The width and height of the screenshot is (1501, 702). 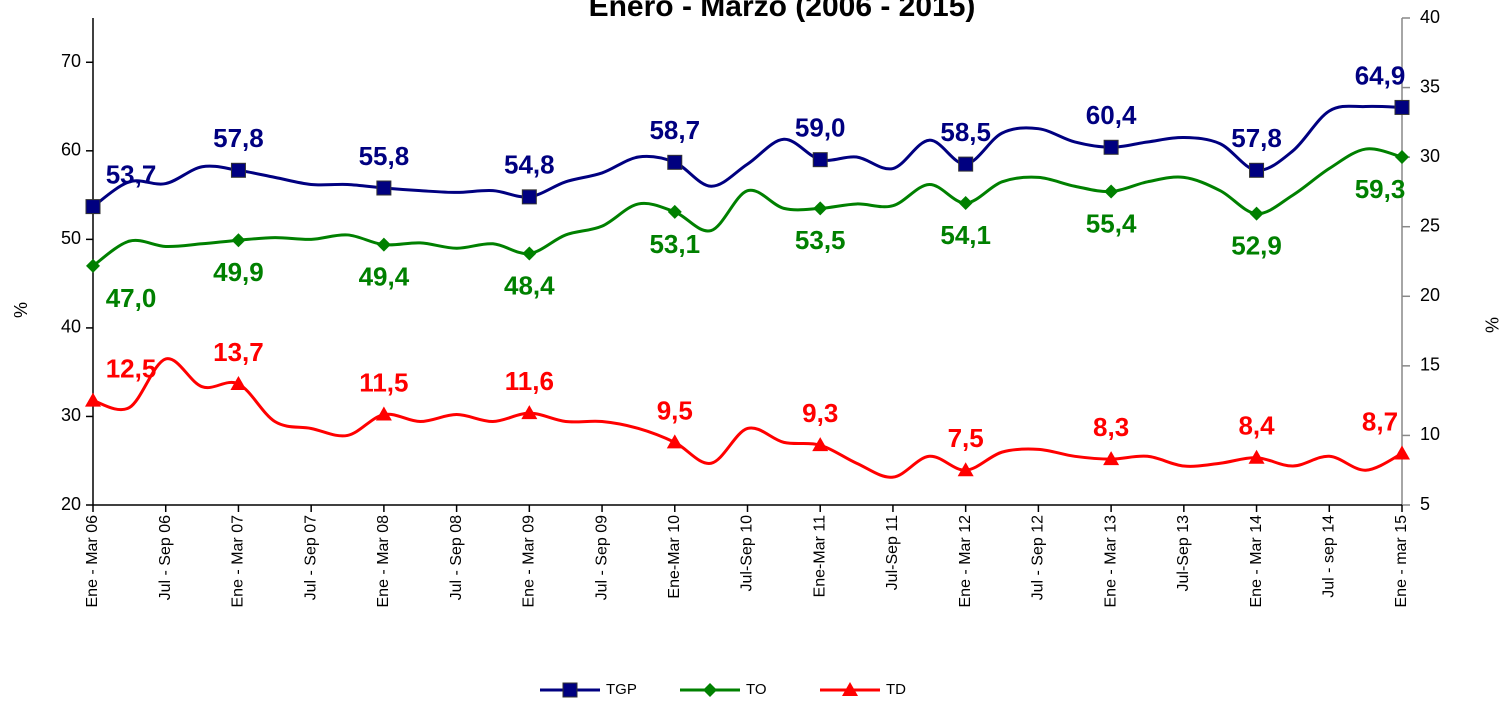 What do you see at coordinates (674, 244) in the screenshot?
I see `data-label: 53,1` at bounding box center [674, 244].